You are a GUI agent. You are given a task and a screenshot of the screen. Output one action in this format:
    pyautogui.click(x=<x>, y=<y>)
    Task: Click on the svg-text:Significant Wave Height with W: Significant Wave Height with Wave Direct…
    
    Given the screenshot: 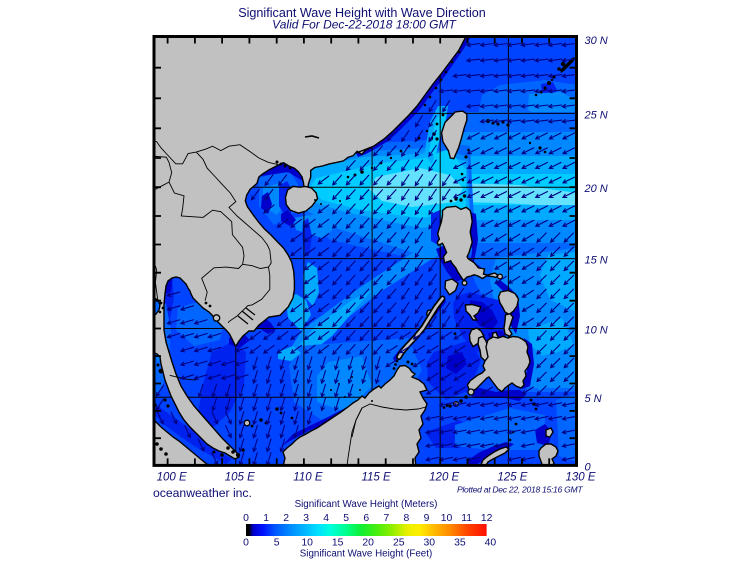 What is the action you would take?
    pyautogui.click(x=362, y=13)
    